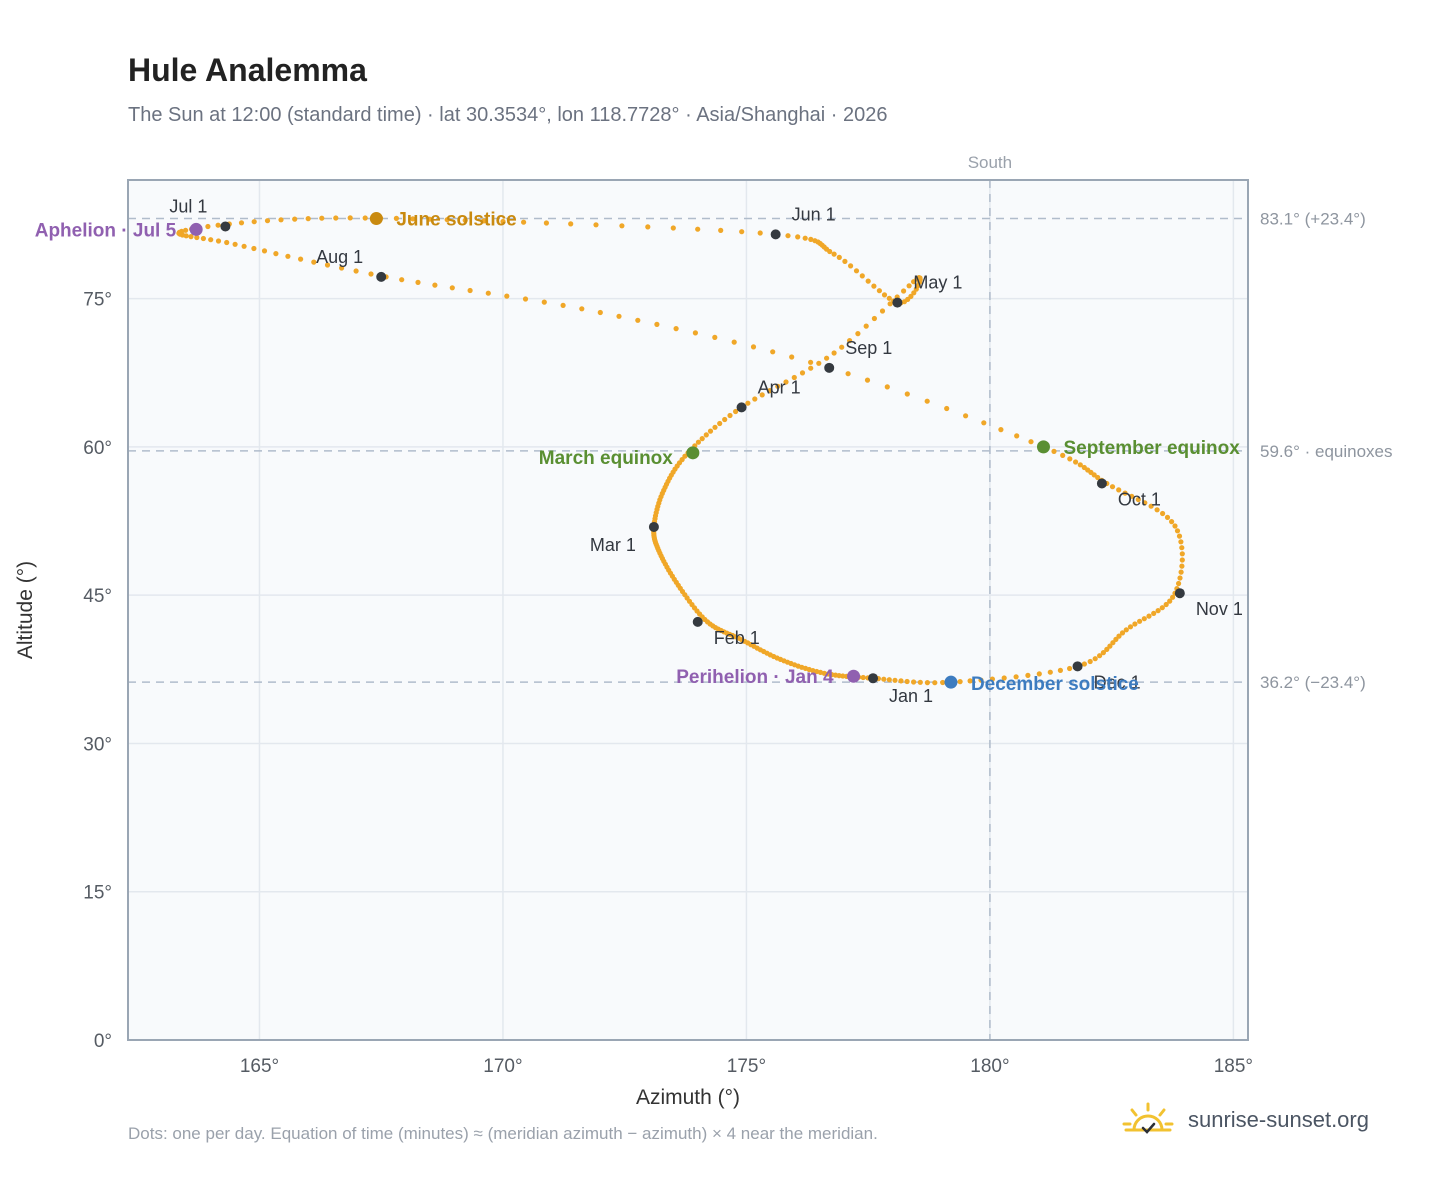  I want to click on y-axis-title: Altitude (°), so click(25, 610).